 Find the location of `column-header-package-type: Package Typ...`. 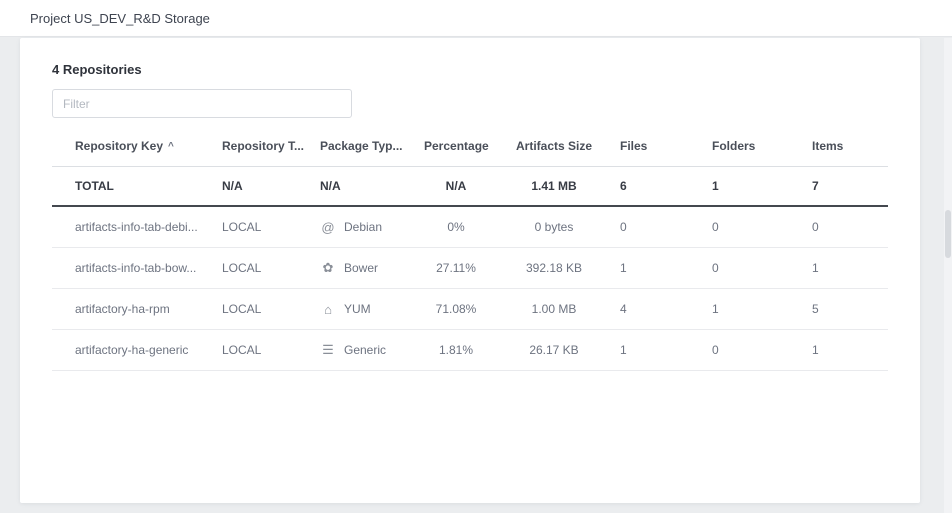

column-header-package-type: Package Typ... is located at coordinates (364, 146).